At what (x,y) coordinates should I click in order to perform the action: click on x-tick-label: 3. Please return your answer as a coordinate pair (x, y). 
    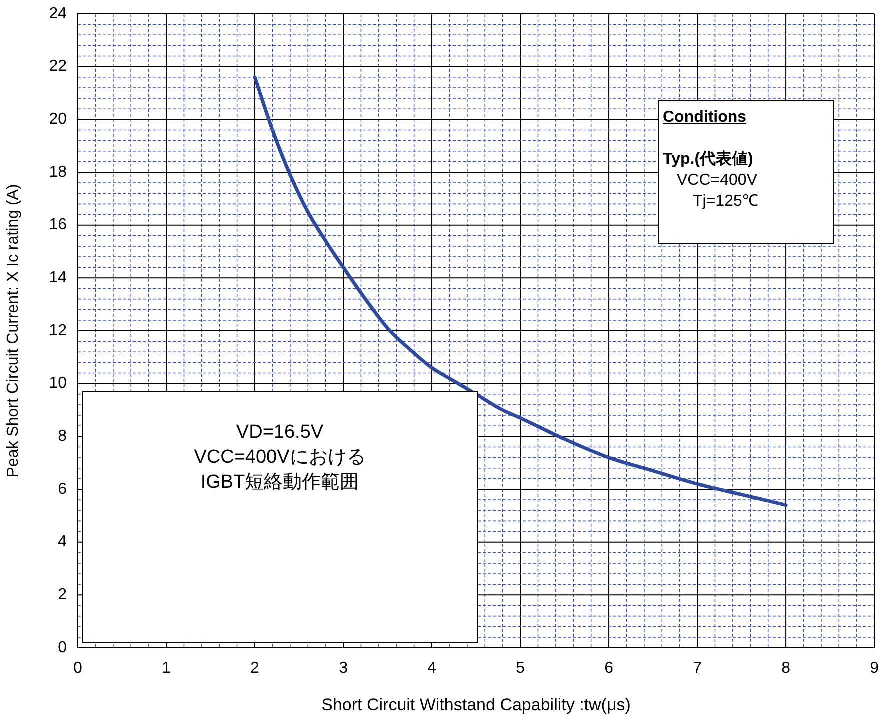
    Looking at the image, I should click on (343, 669).